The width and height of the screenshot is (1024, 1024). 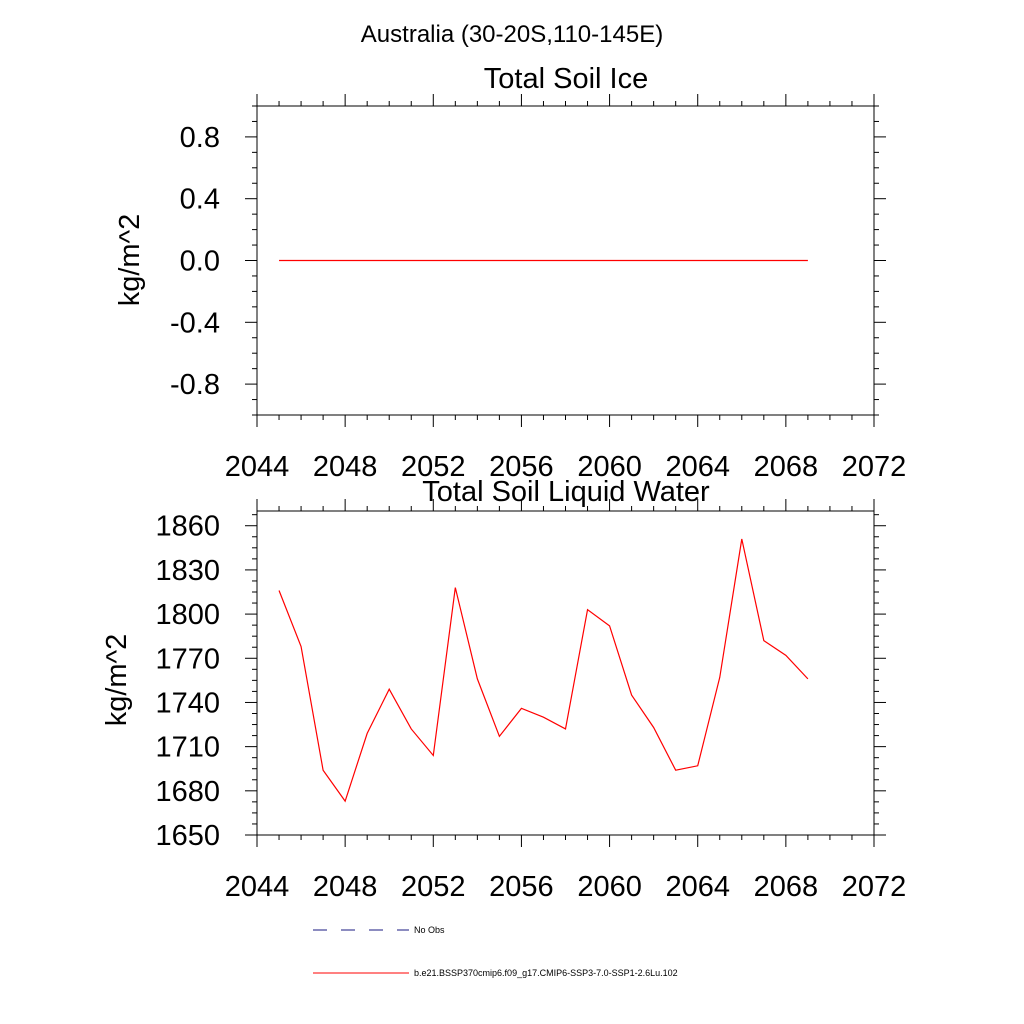 I want to click on y-tick-label: -0.8, so click(x=195, y=385).